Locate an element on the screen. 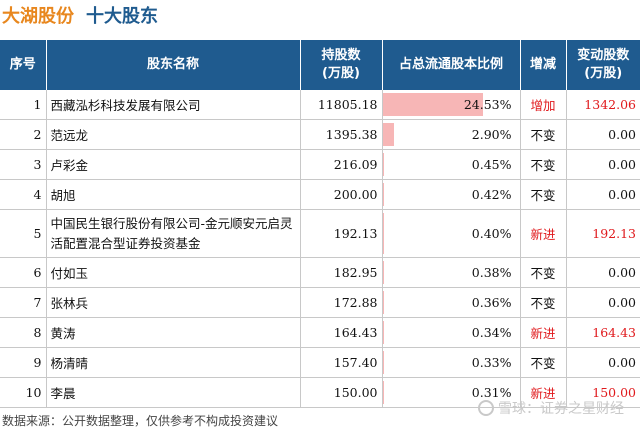 The image size is (640, 430). table-row: 4 胡旭 200.00 0.42% 不变 0.00 is located at coordinates (320, 194).